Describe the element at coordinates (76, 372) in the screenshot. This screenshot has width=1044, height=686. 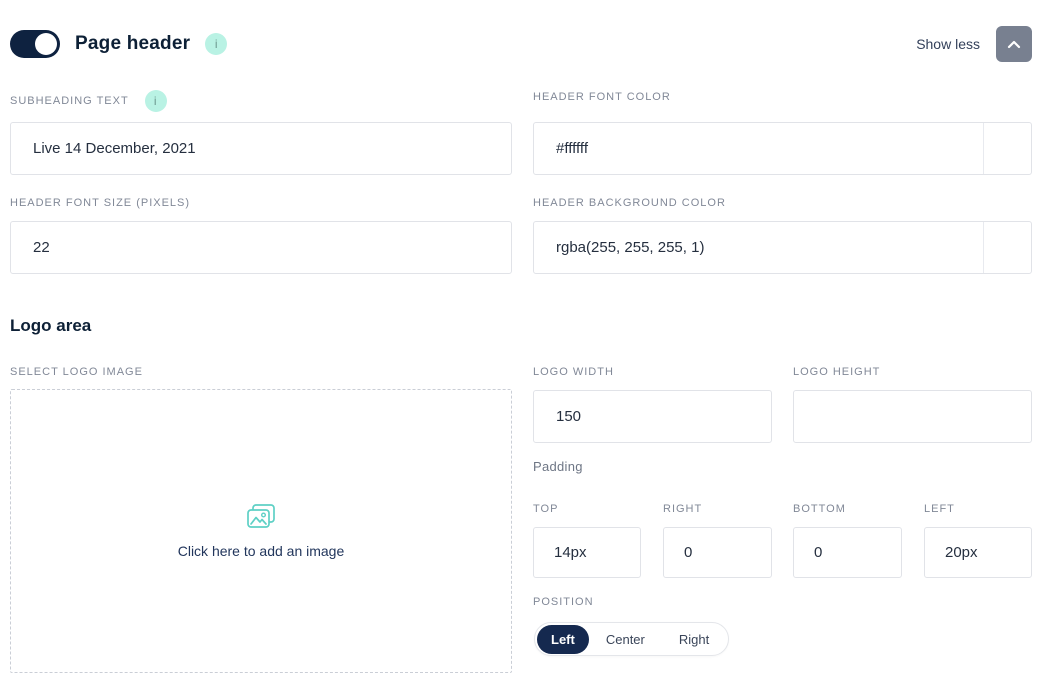
I see `select-logo-image-label: SELECT LOGO IMAGE` at that location.